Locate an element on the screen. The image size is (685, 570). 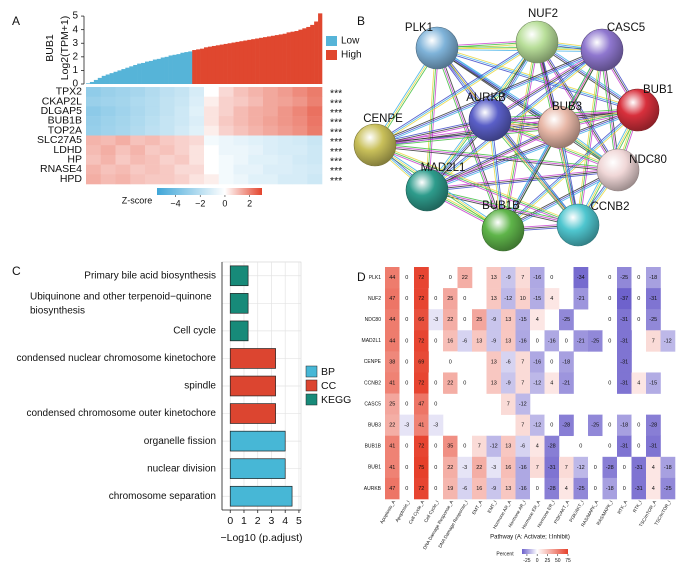
cell-value: -25 is located at coordinates (595, 341).